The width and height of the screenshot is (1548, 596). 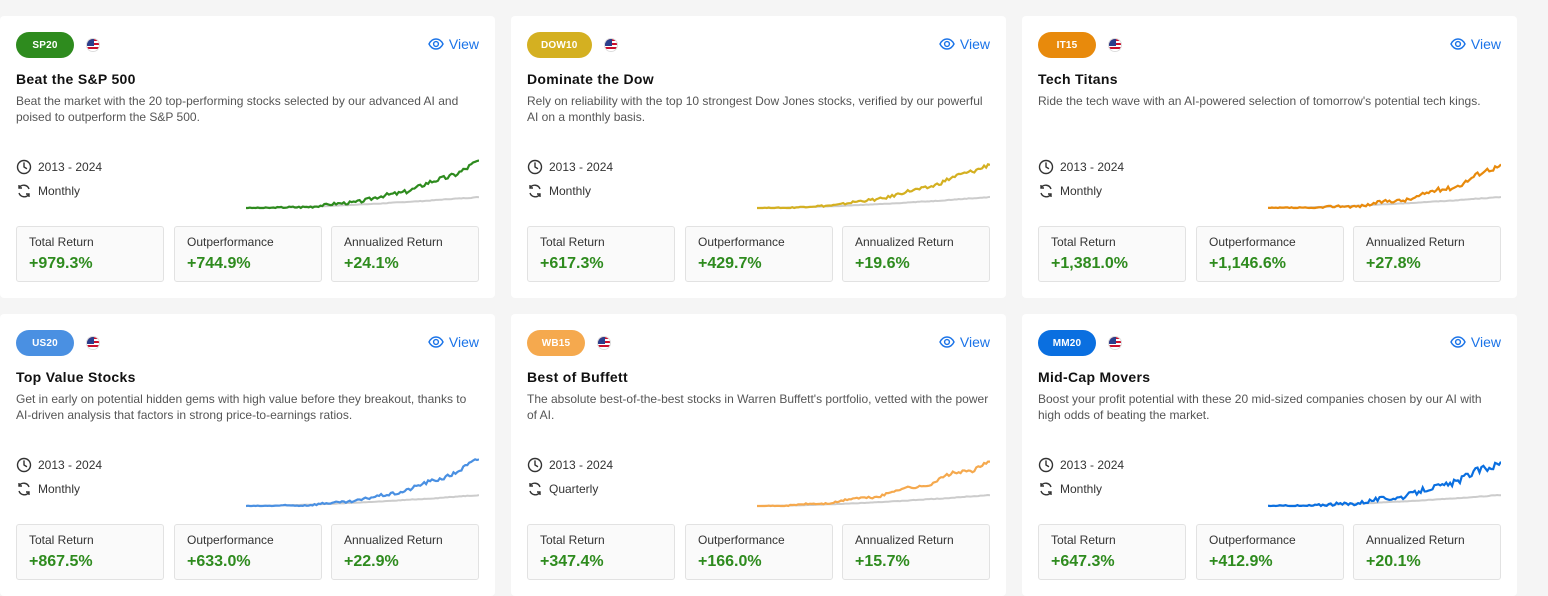 I want to click on rebalance-frequency: Quarterly, so click(x=562, y=489).